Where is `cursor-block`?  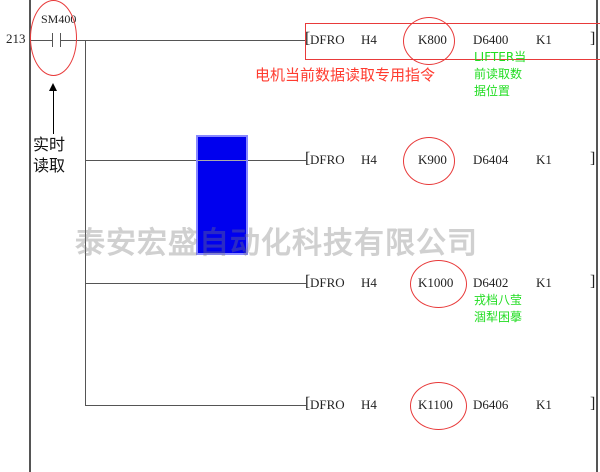 cursor-block is located at coordinates (222, 195).